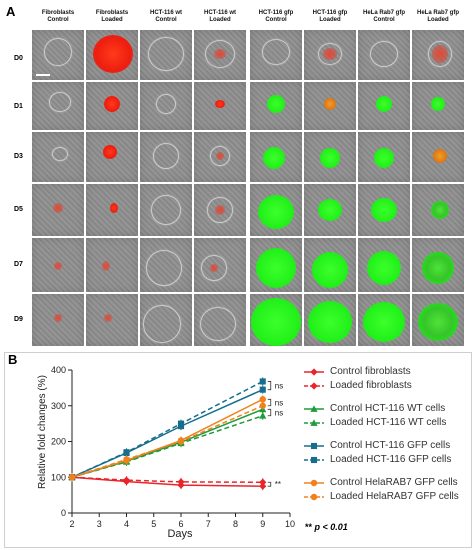  Describe the element at coordinates (18, 106) in the screenshot. I see `row-label: D1` at that location.